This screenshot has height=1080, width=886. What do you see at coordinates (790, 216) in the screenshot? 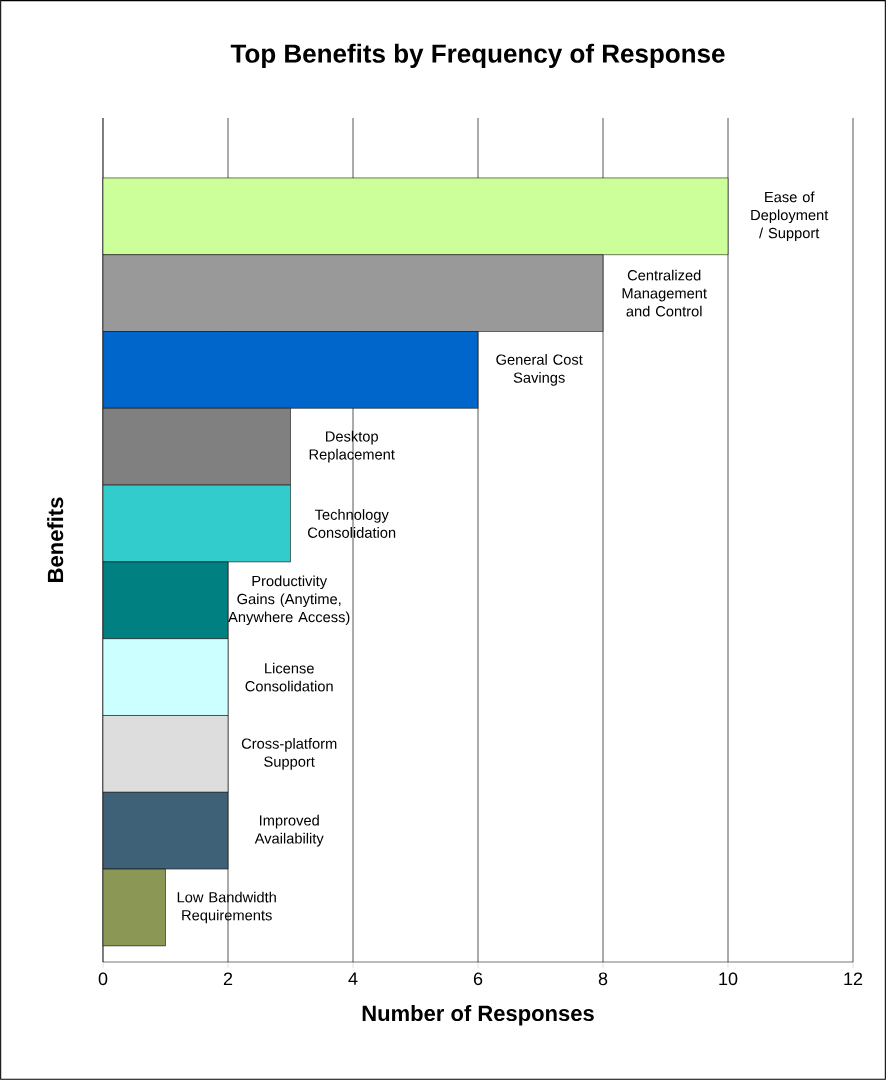
I see `y-tick-label: Ease of Deployment / Support` at bounding box center [790, 216].